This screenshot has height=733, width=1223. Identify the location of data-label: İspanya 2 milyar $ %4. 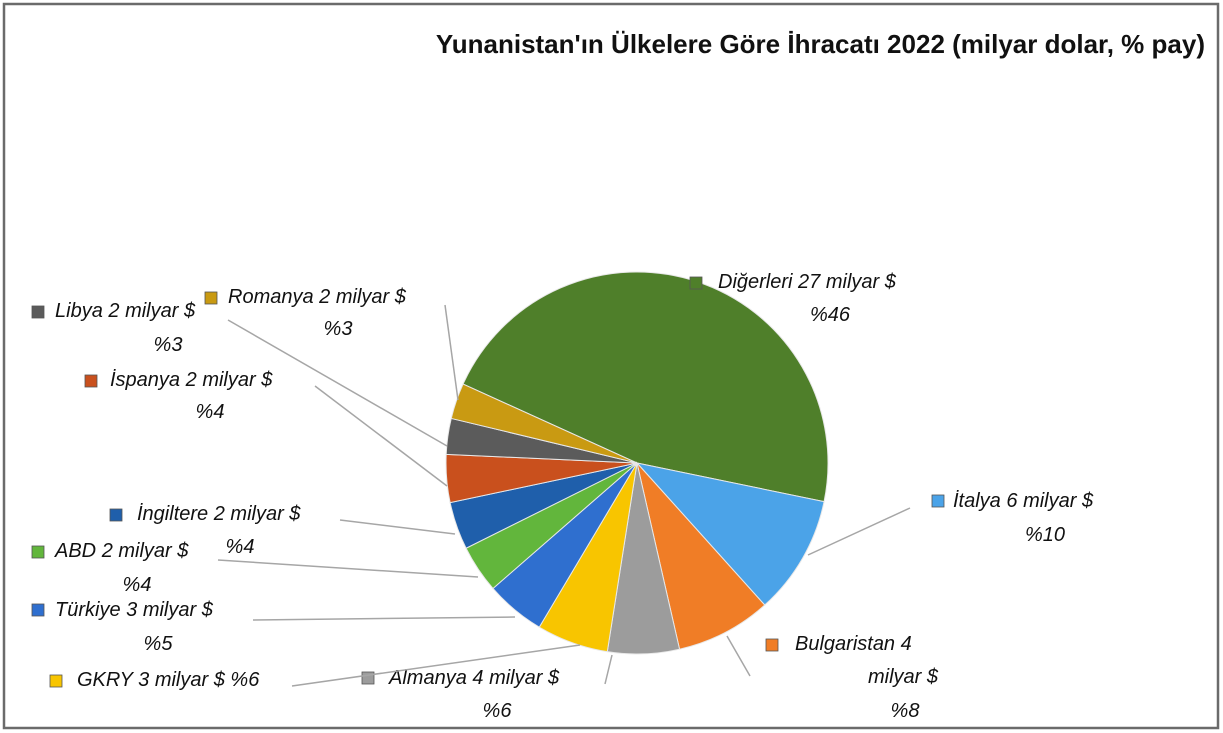
(191, 396).